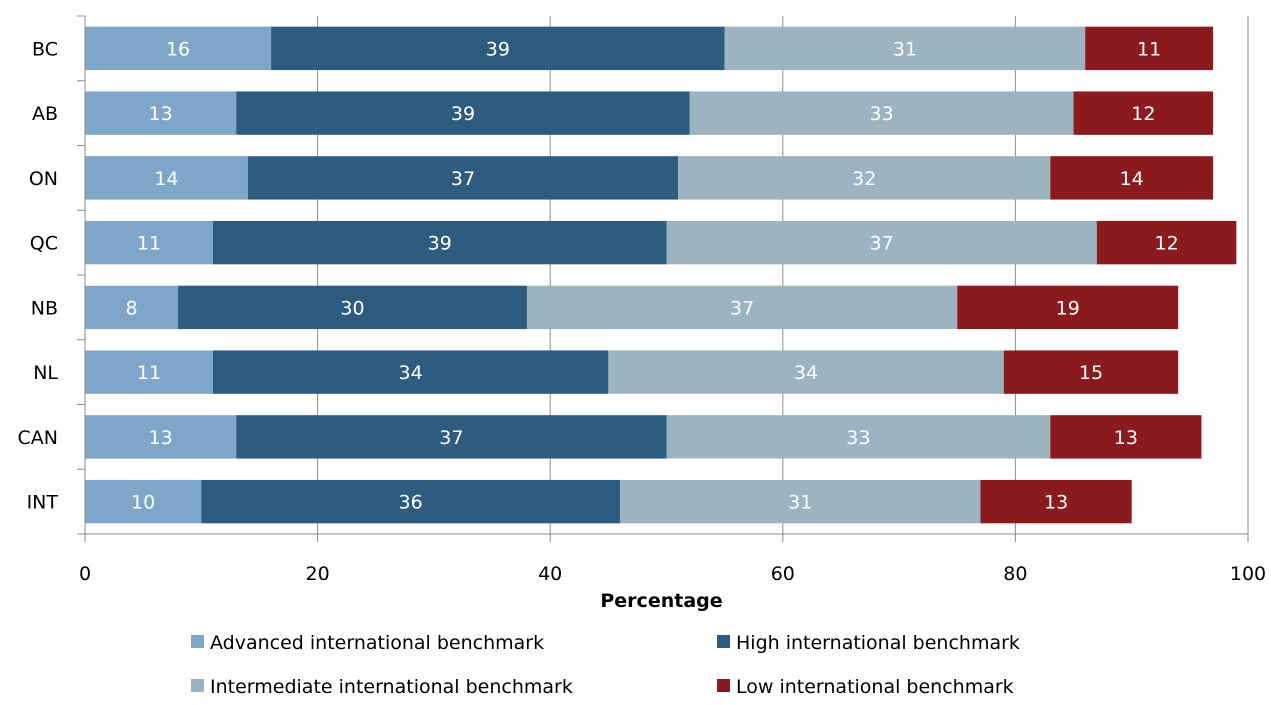 The width and height of the screenshot is (1271, 705). What do you see at coordinates (44, 244) in the screenshot?
I see `category-label: QC` at bounding box center [44, 244].